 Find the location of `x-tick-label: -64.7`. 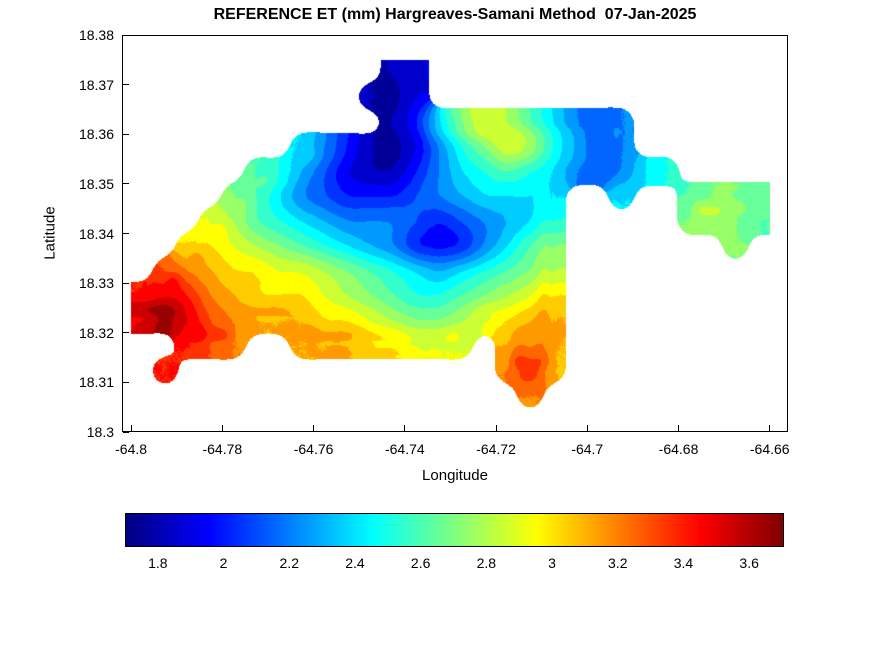

x-tick-label: -64.7 is located at coordinates (587, 449).